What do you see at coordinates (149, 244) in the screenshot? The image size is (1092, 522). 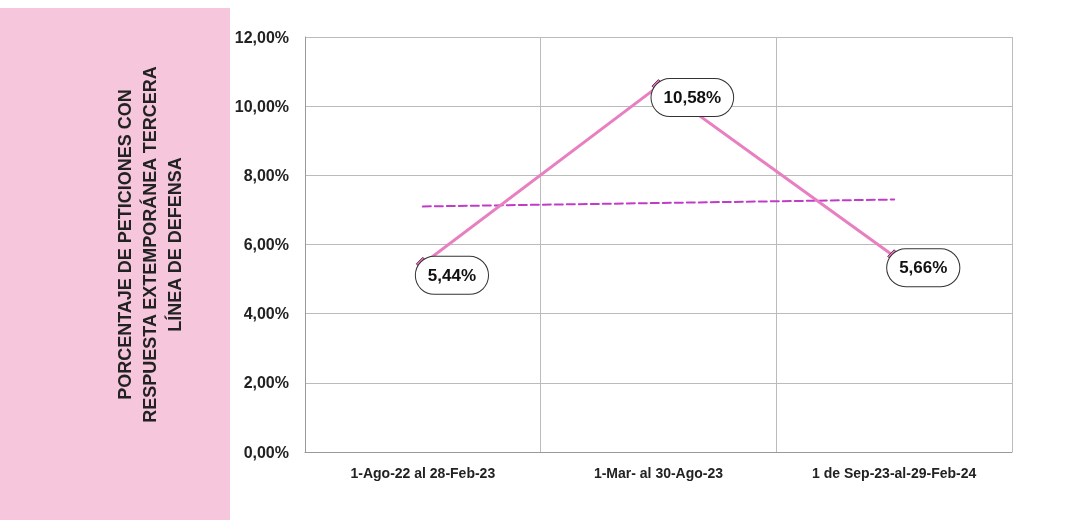 I see `y-axis-title: PORCENTAJE DE PETICIONES CON RESPUESTA EXTEMPORÁNEA TERCERA LÍNEA DE DEFENSA` at bounding box center [149, 244].